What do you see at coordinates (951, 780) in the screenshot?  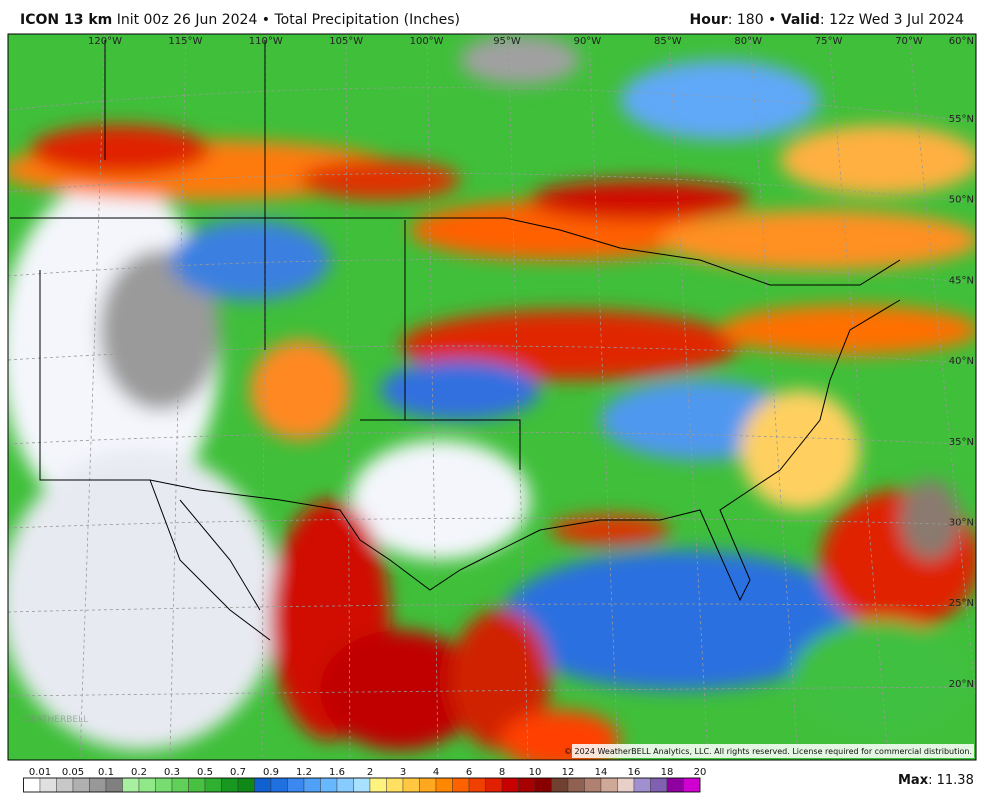 I see `max-text: : 11.38` at bounding box center [951, 780].